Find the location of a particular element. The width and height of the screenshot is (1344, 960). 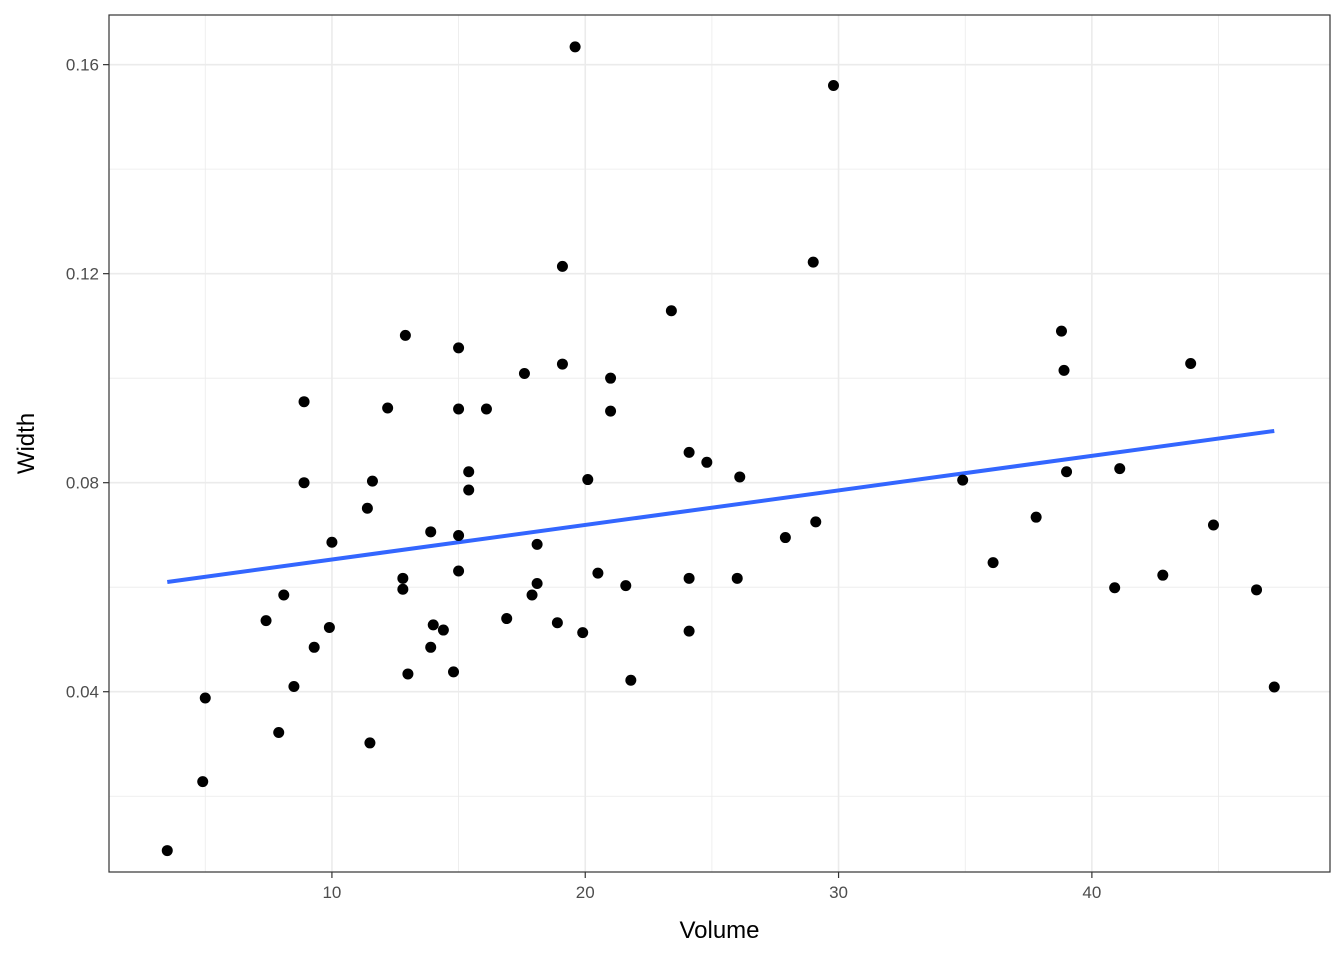

x-axis-title: Volume is located at coordinates (719, 930).